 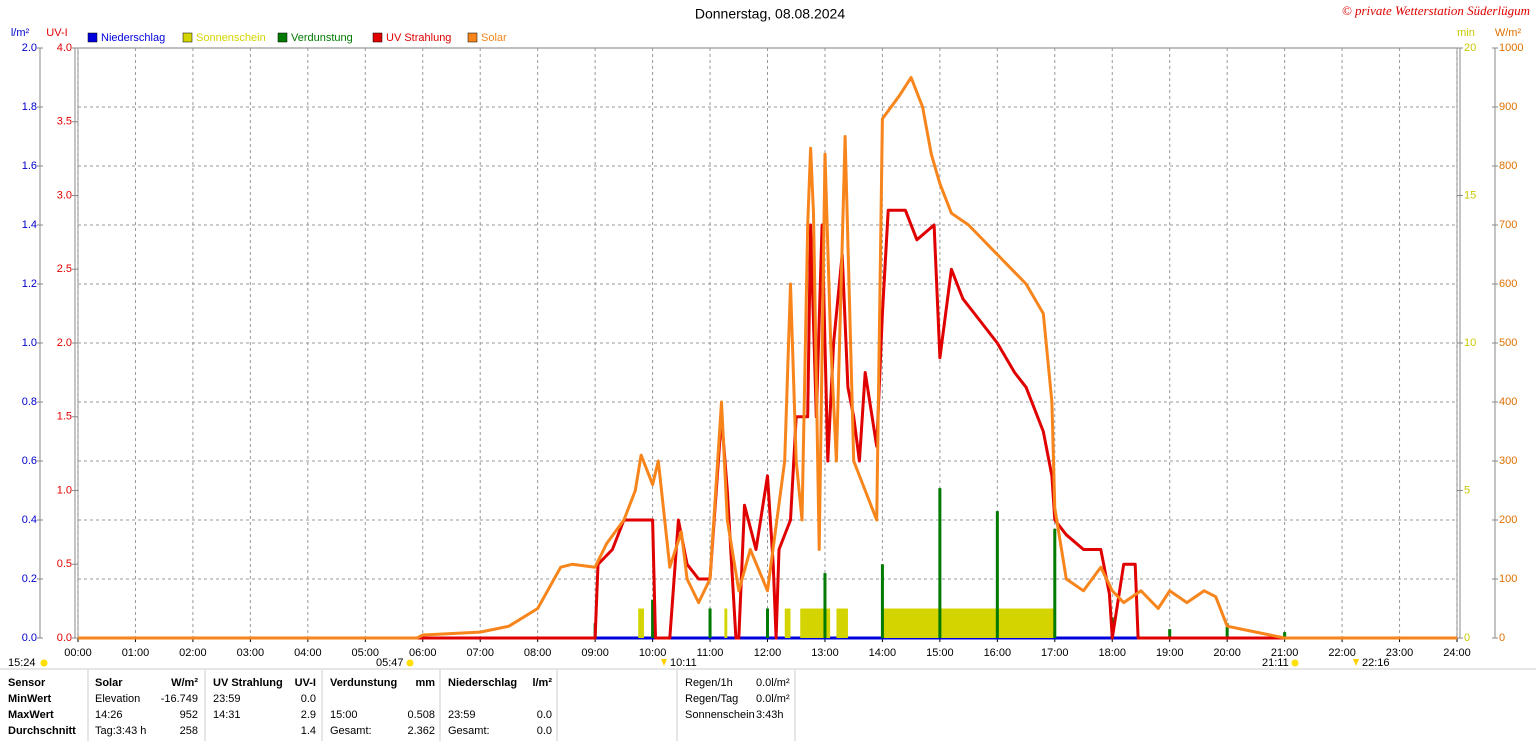 What do you see at coordinates (1285, 653) in the screenshot?
I see `x-tick-label: 21:00` at bounding box center [1285, 653].